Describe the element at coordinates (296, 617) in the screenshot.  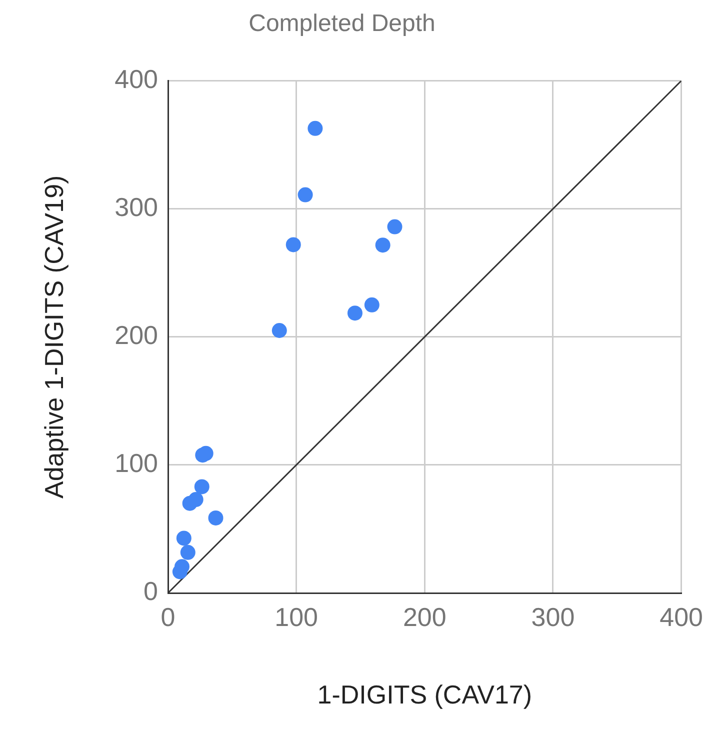
I see `x-tick-label: 100` at that location.